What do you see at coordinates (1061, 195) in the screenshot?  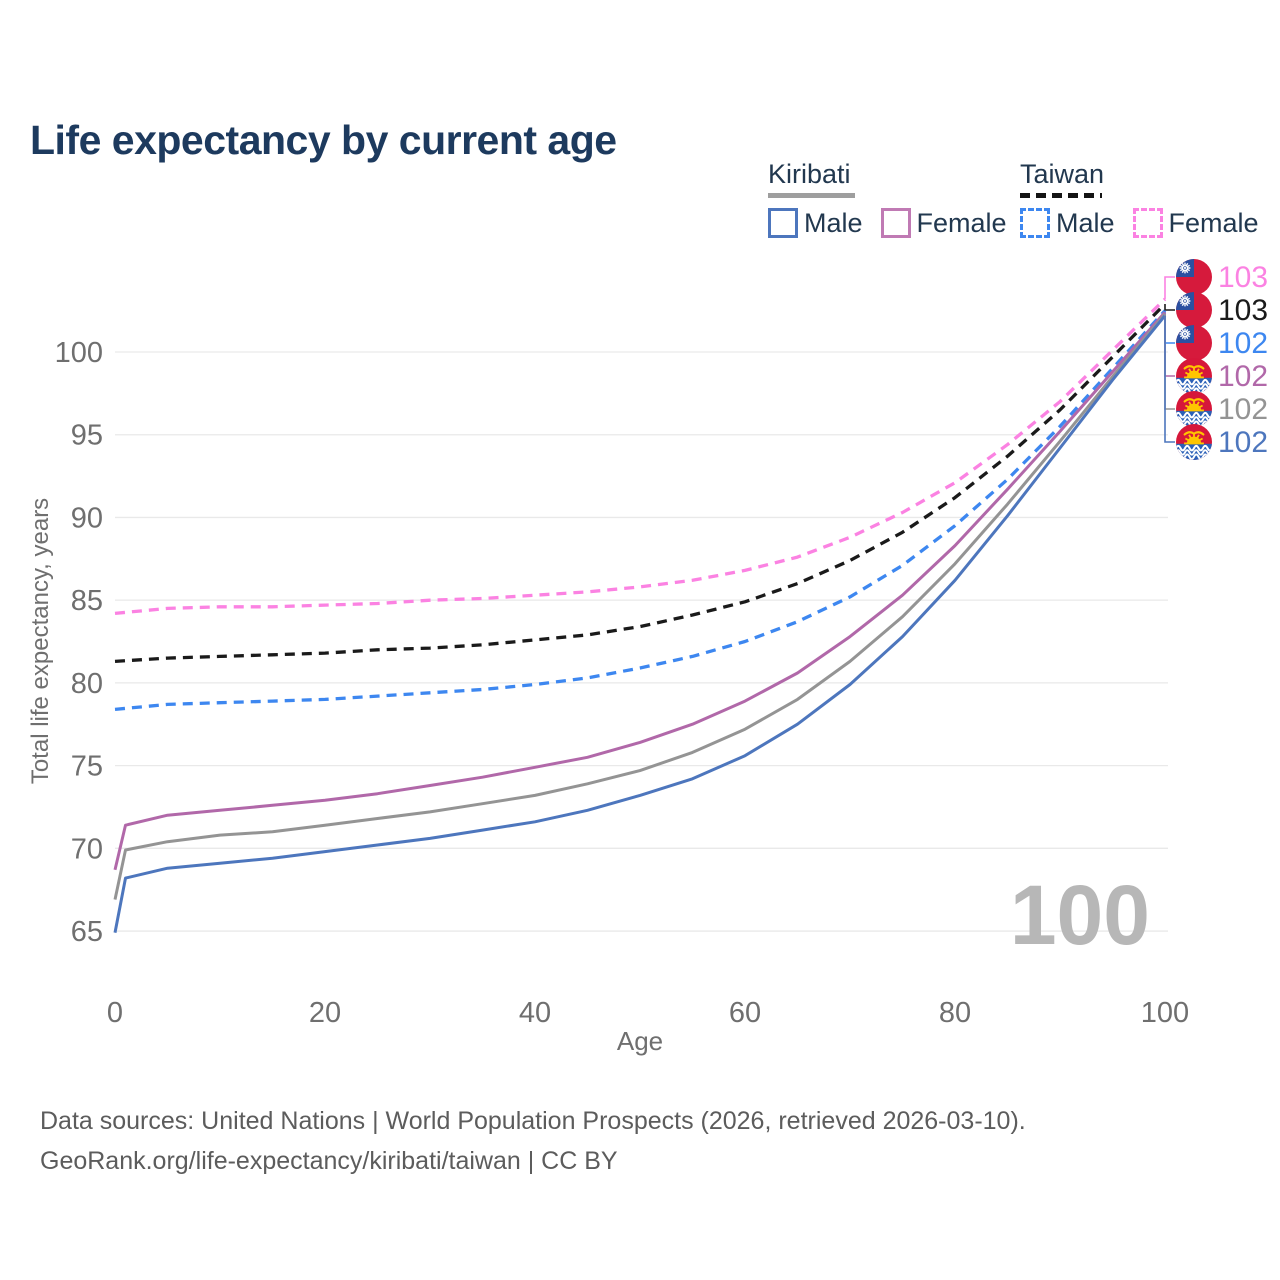 I see `legend-underline-dashed` at bounding box center [1061, 195].